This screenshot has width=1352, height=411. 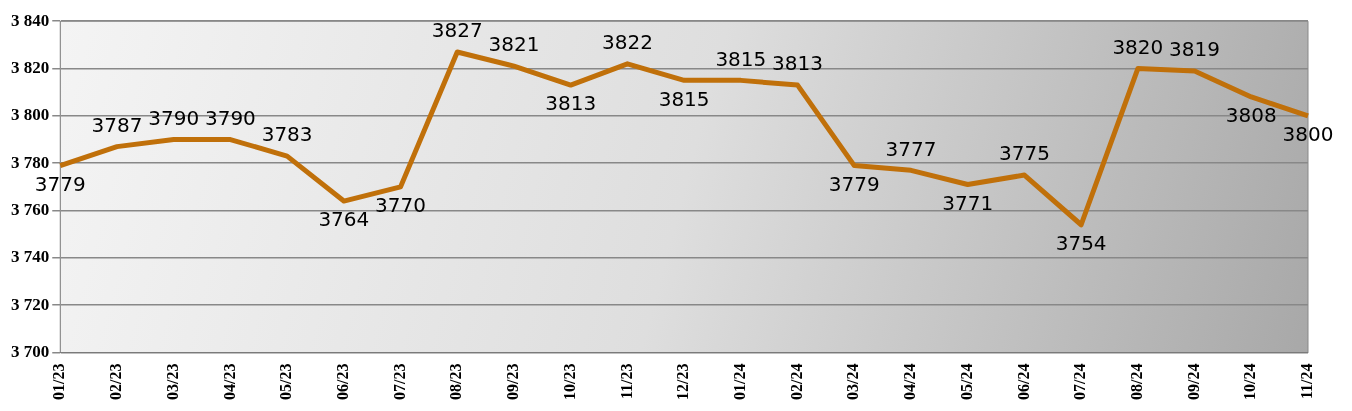 I want to click on x-tick-label: 09/23, so click(x=513, y=382).